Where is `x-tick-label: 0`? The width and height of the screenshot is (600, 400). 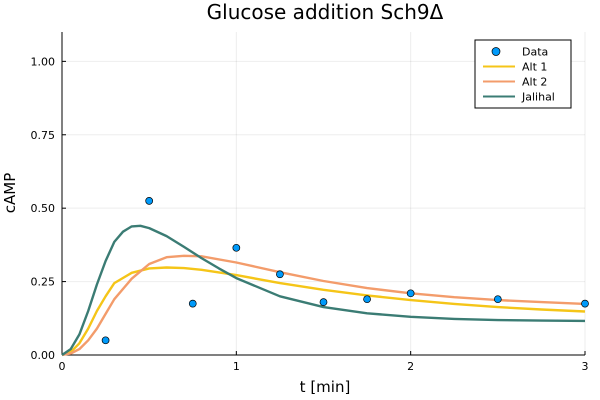 x-tick-label: 0 is located at coordinates (62, 366).